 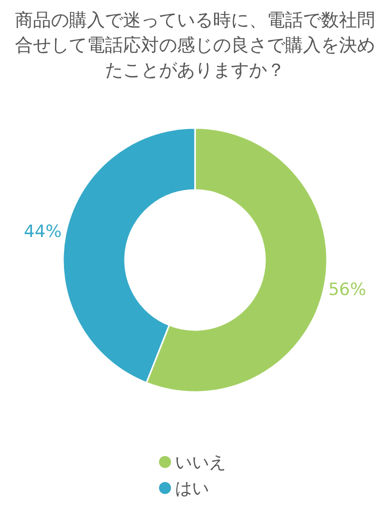 What do you see at coordinates (192, 488) in the screenshot?
I see `legend-label: はい` at bounding box center [192, 488].